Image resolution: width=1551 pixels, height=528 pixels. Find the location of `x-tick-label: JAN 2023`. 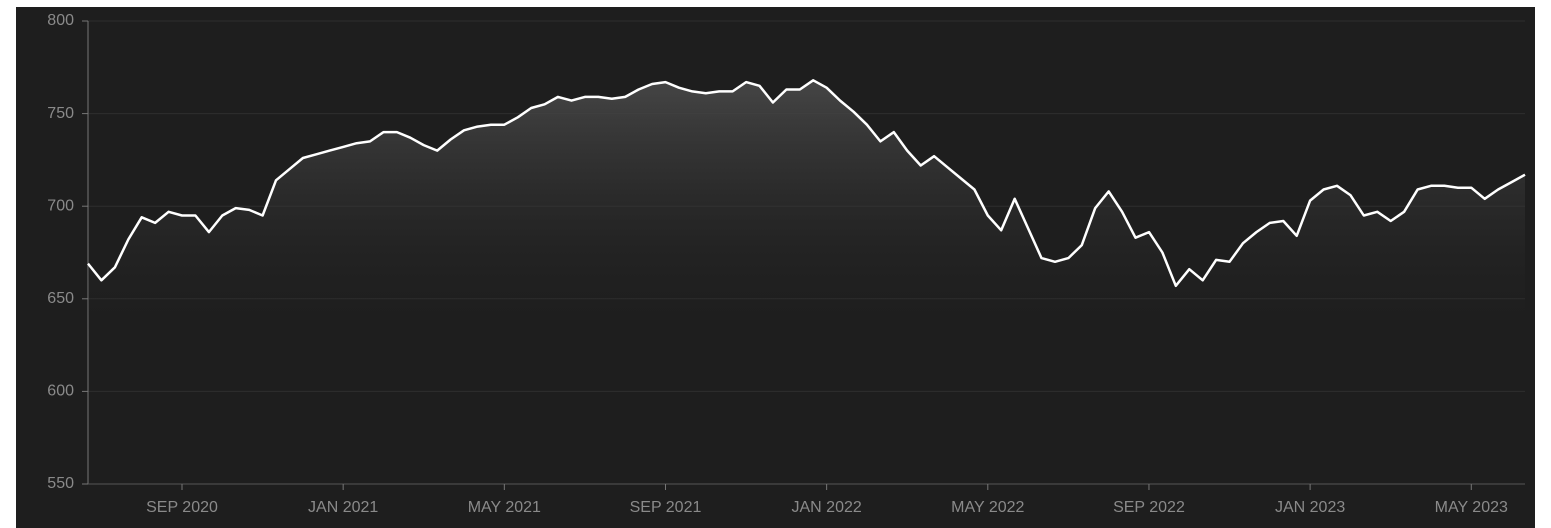

x-tick-label: JAN 2023 is located at coordinates (1310, 507).